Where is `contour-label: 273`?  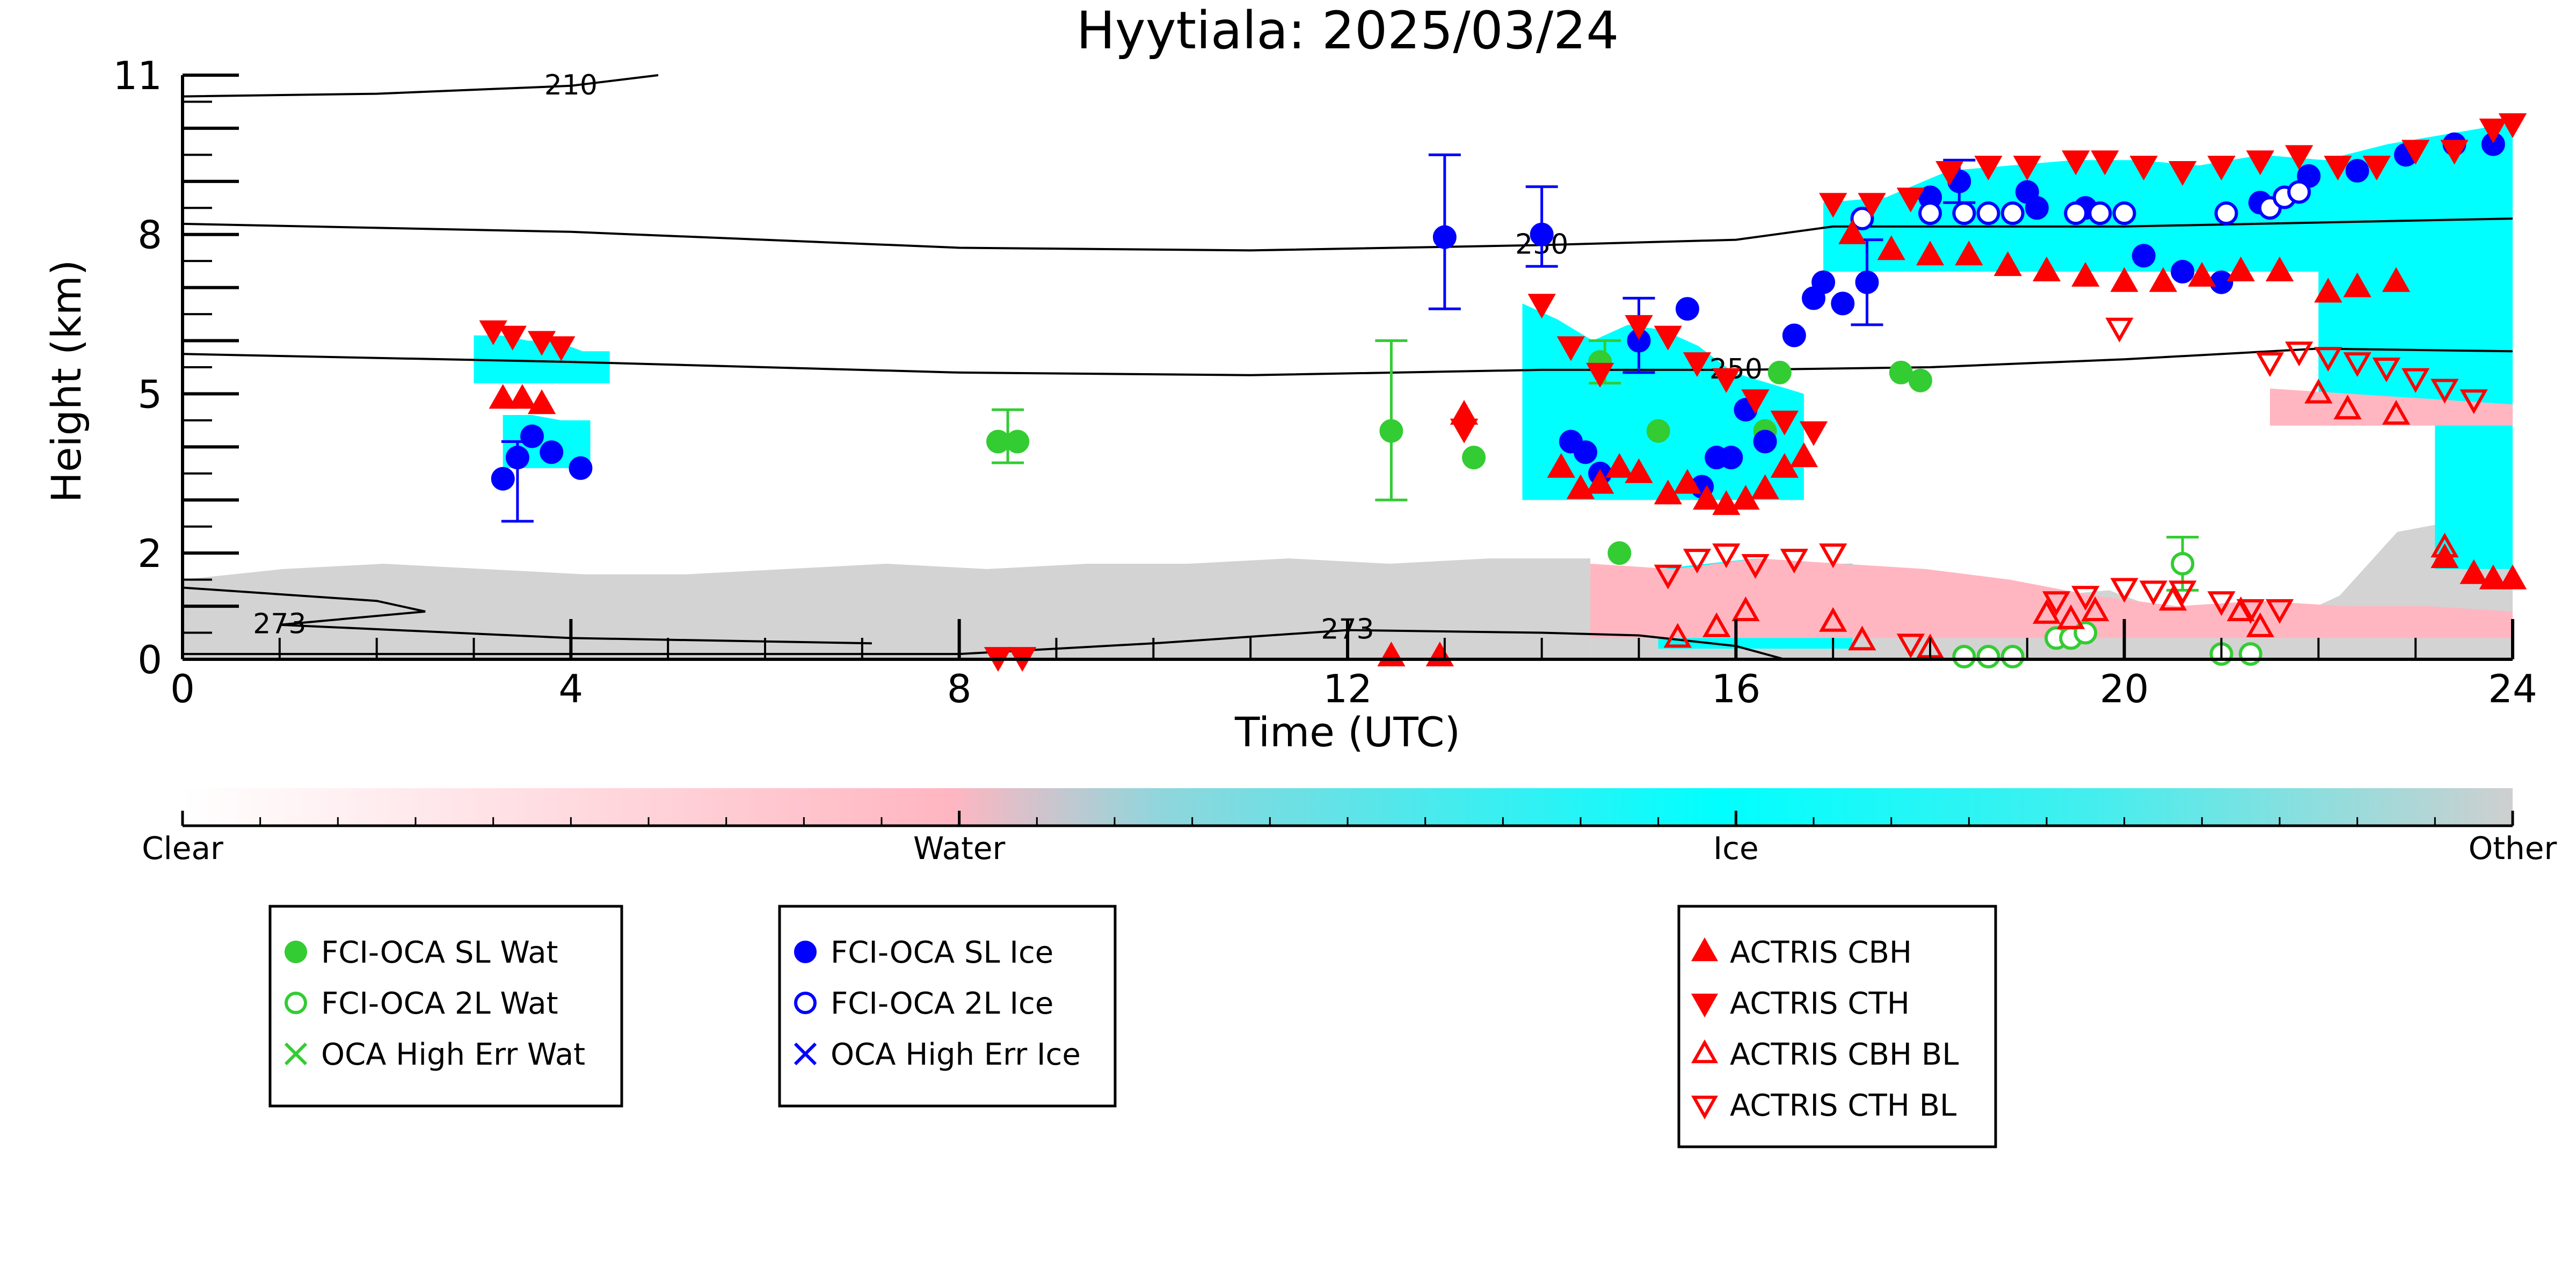 contour-label: 273 is located at coordinates (279, 624).